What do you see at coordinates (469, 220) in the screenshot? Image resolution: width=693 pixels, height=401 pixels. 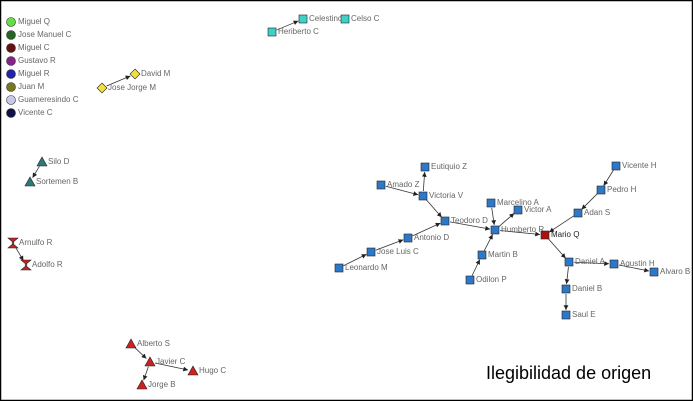 I see `node-label: Teodoro D` at bounding box center [469, 220].